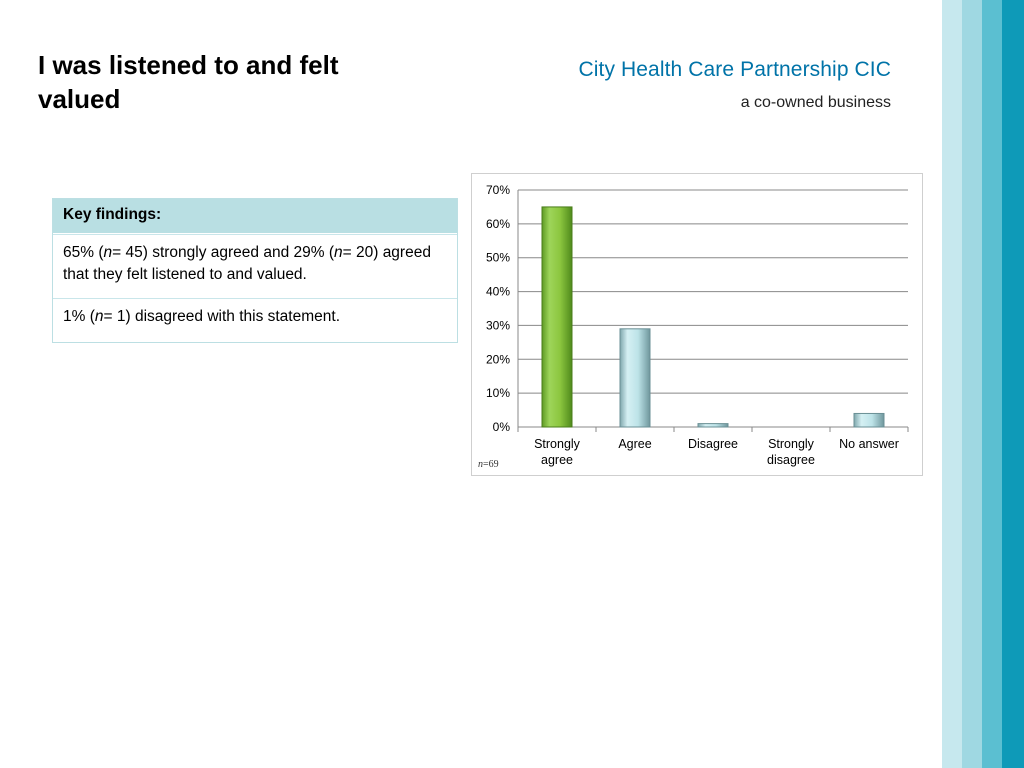  I want to click on finding-text: = 1) disagreed with this statement., so click(222, 316).